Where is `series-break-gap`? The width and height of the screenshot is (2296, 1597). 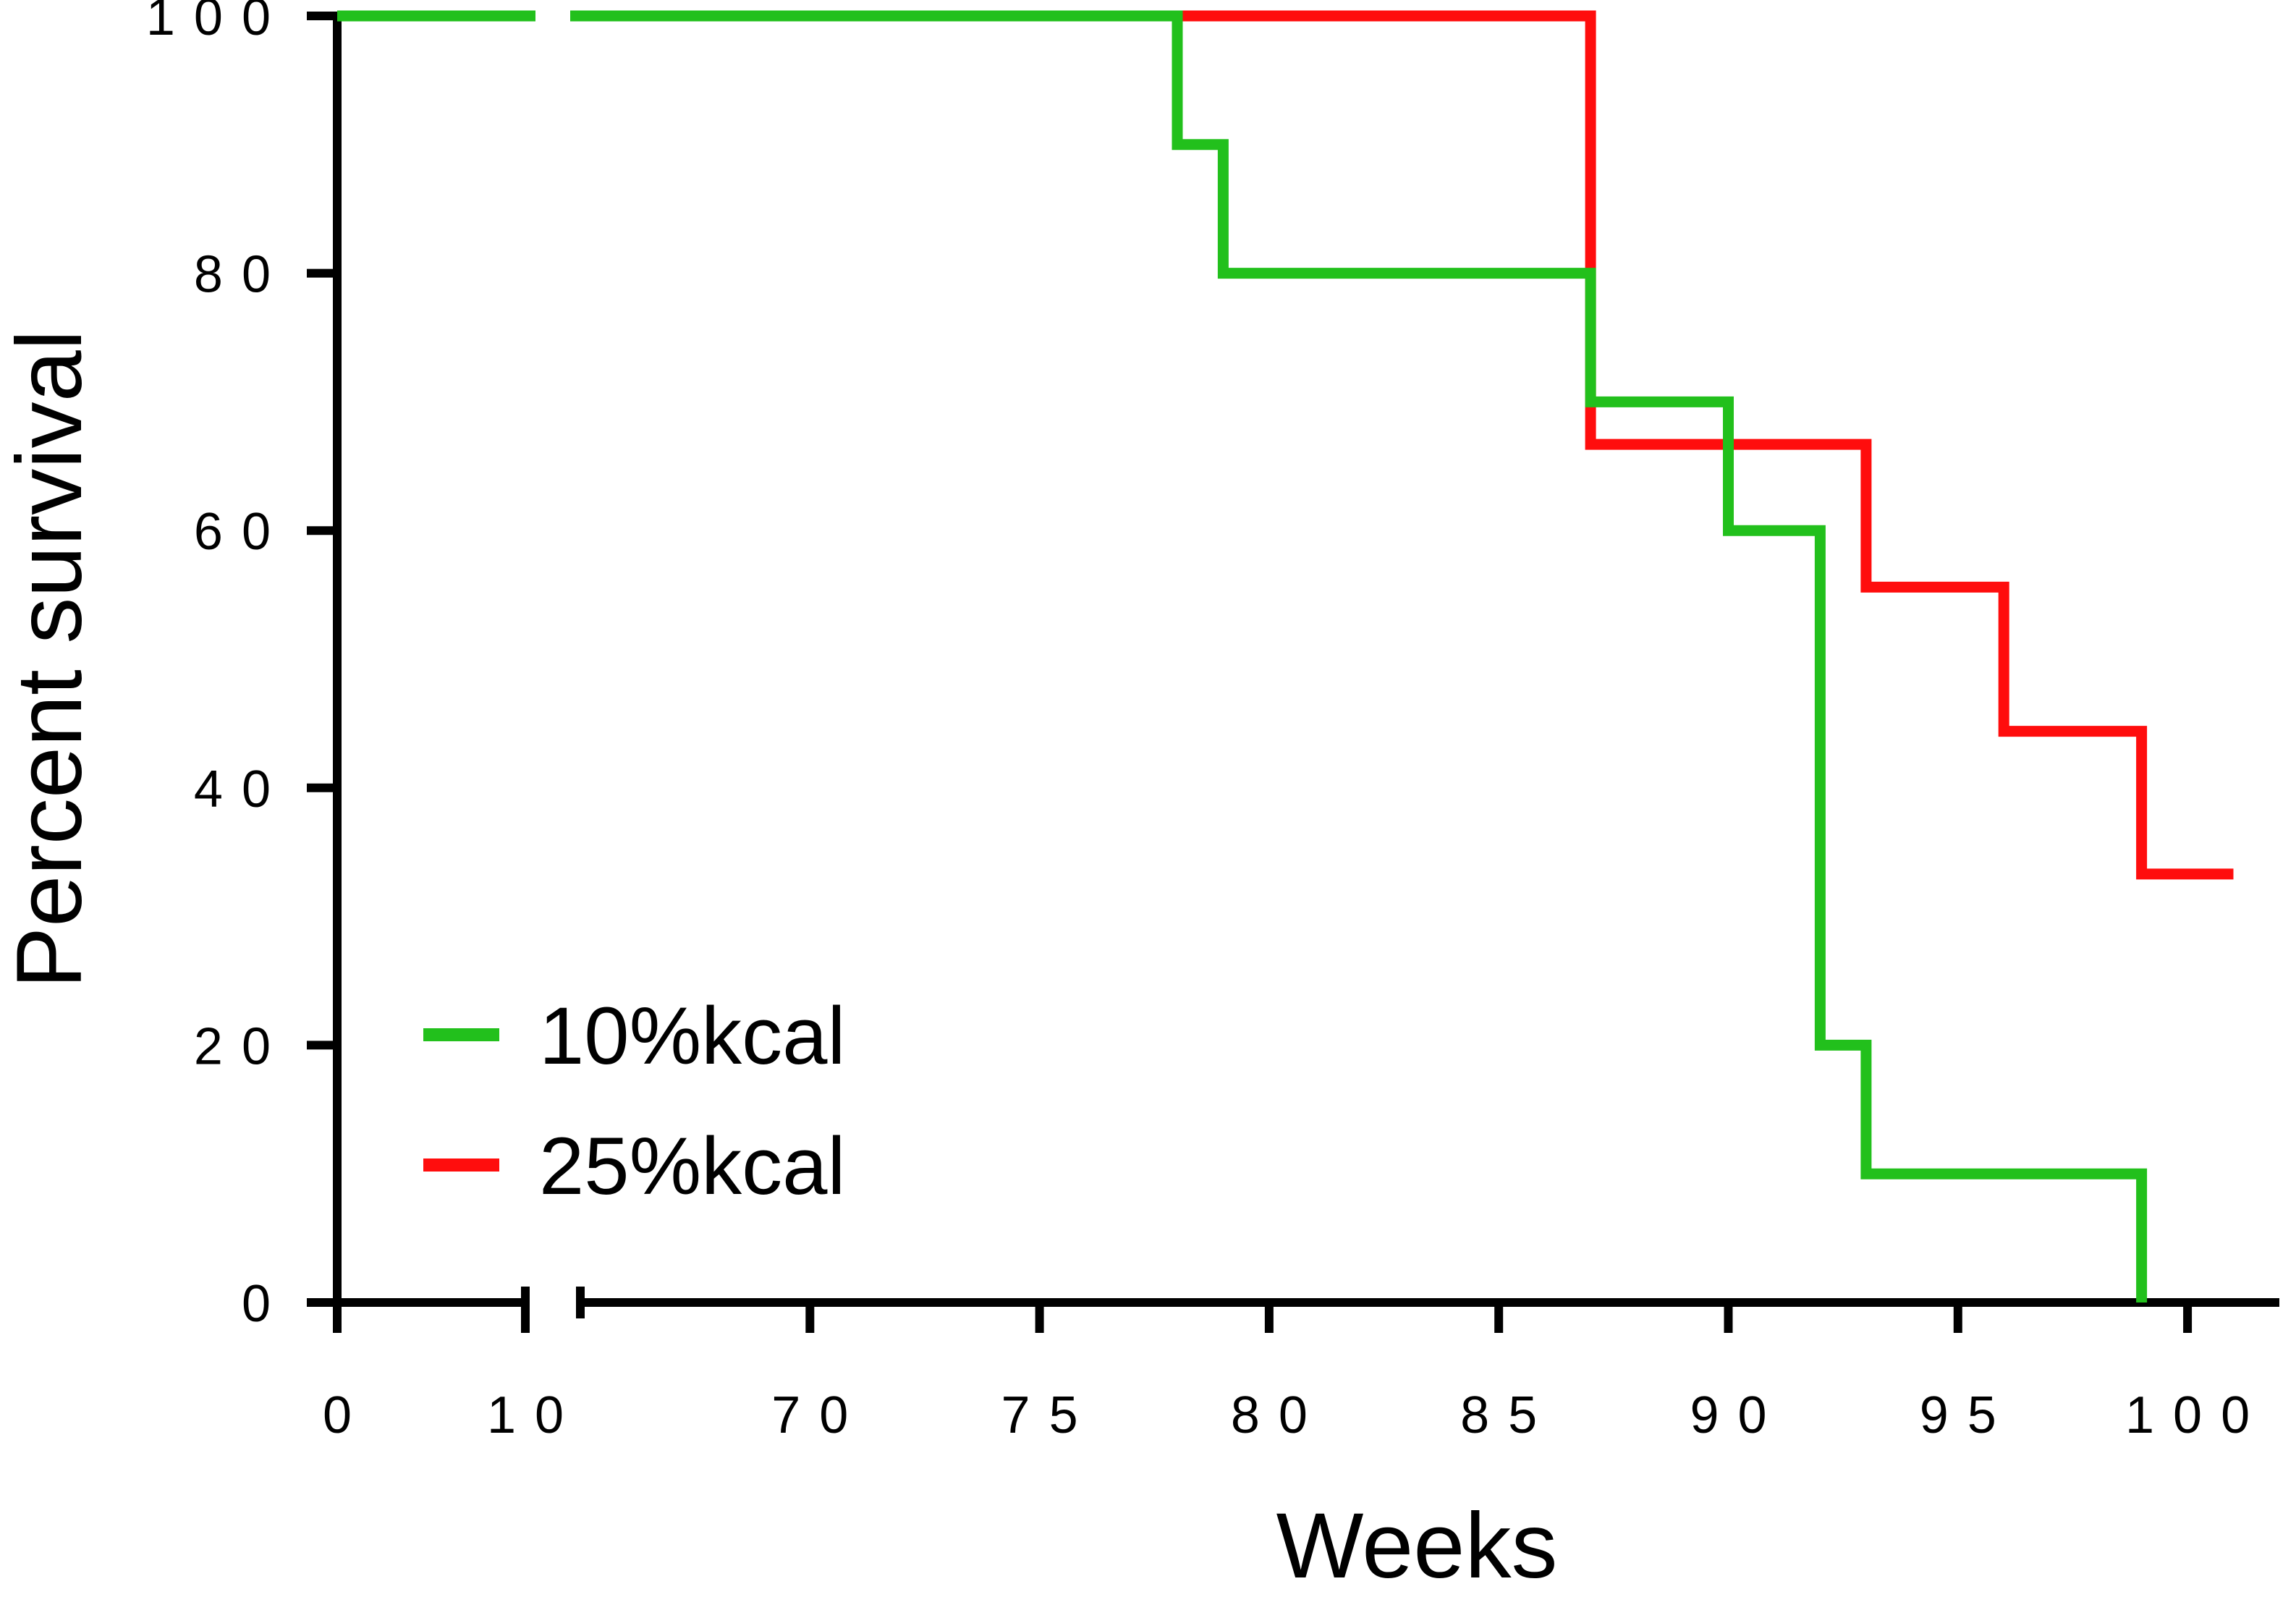 series-break-gap is located at coordinates (552, 16).